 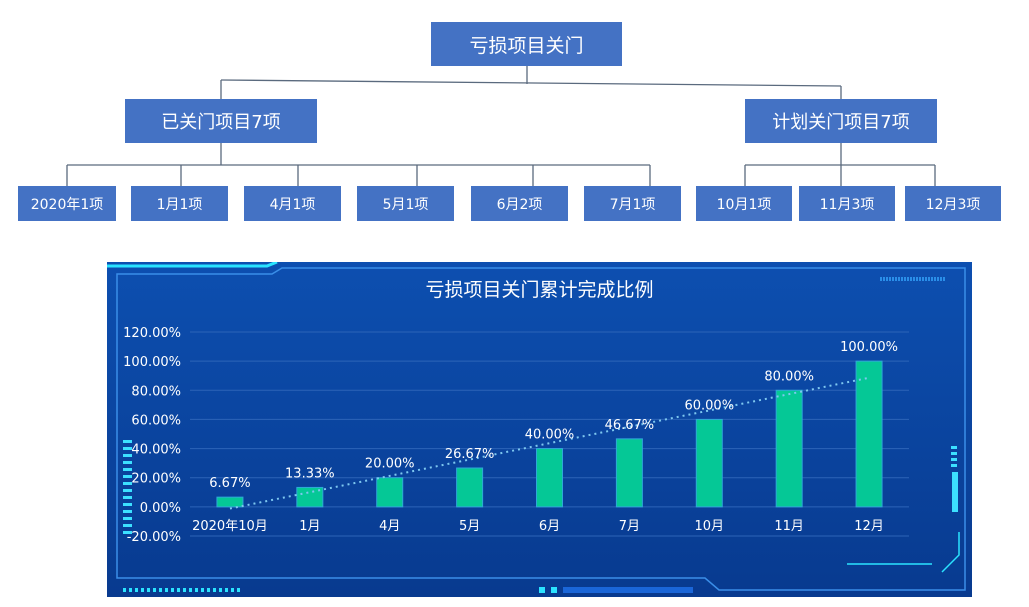 What do you see at coordinates (156, 479) in the screenshot?
I see `y-tick-label: 20.00%` at bounding box center [156, 479].